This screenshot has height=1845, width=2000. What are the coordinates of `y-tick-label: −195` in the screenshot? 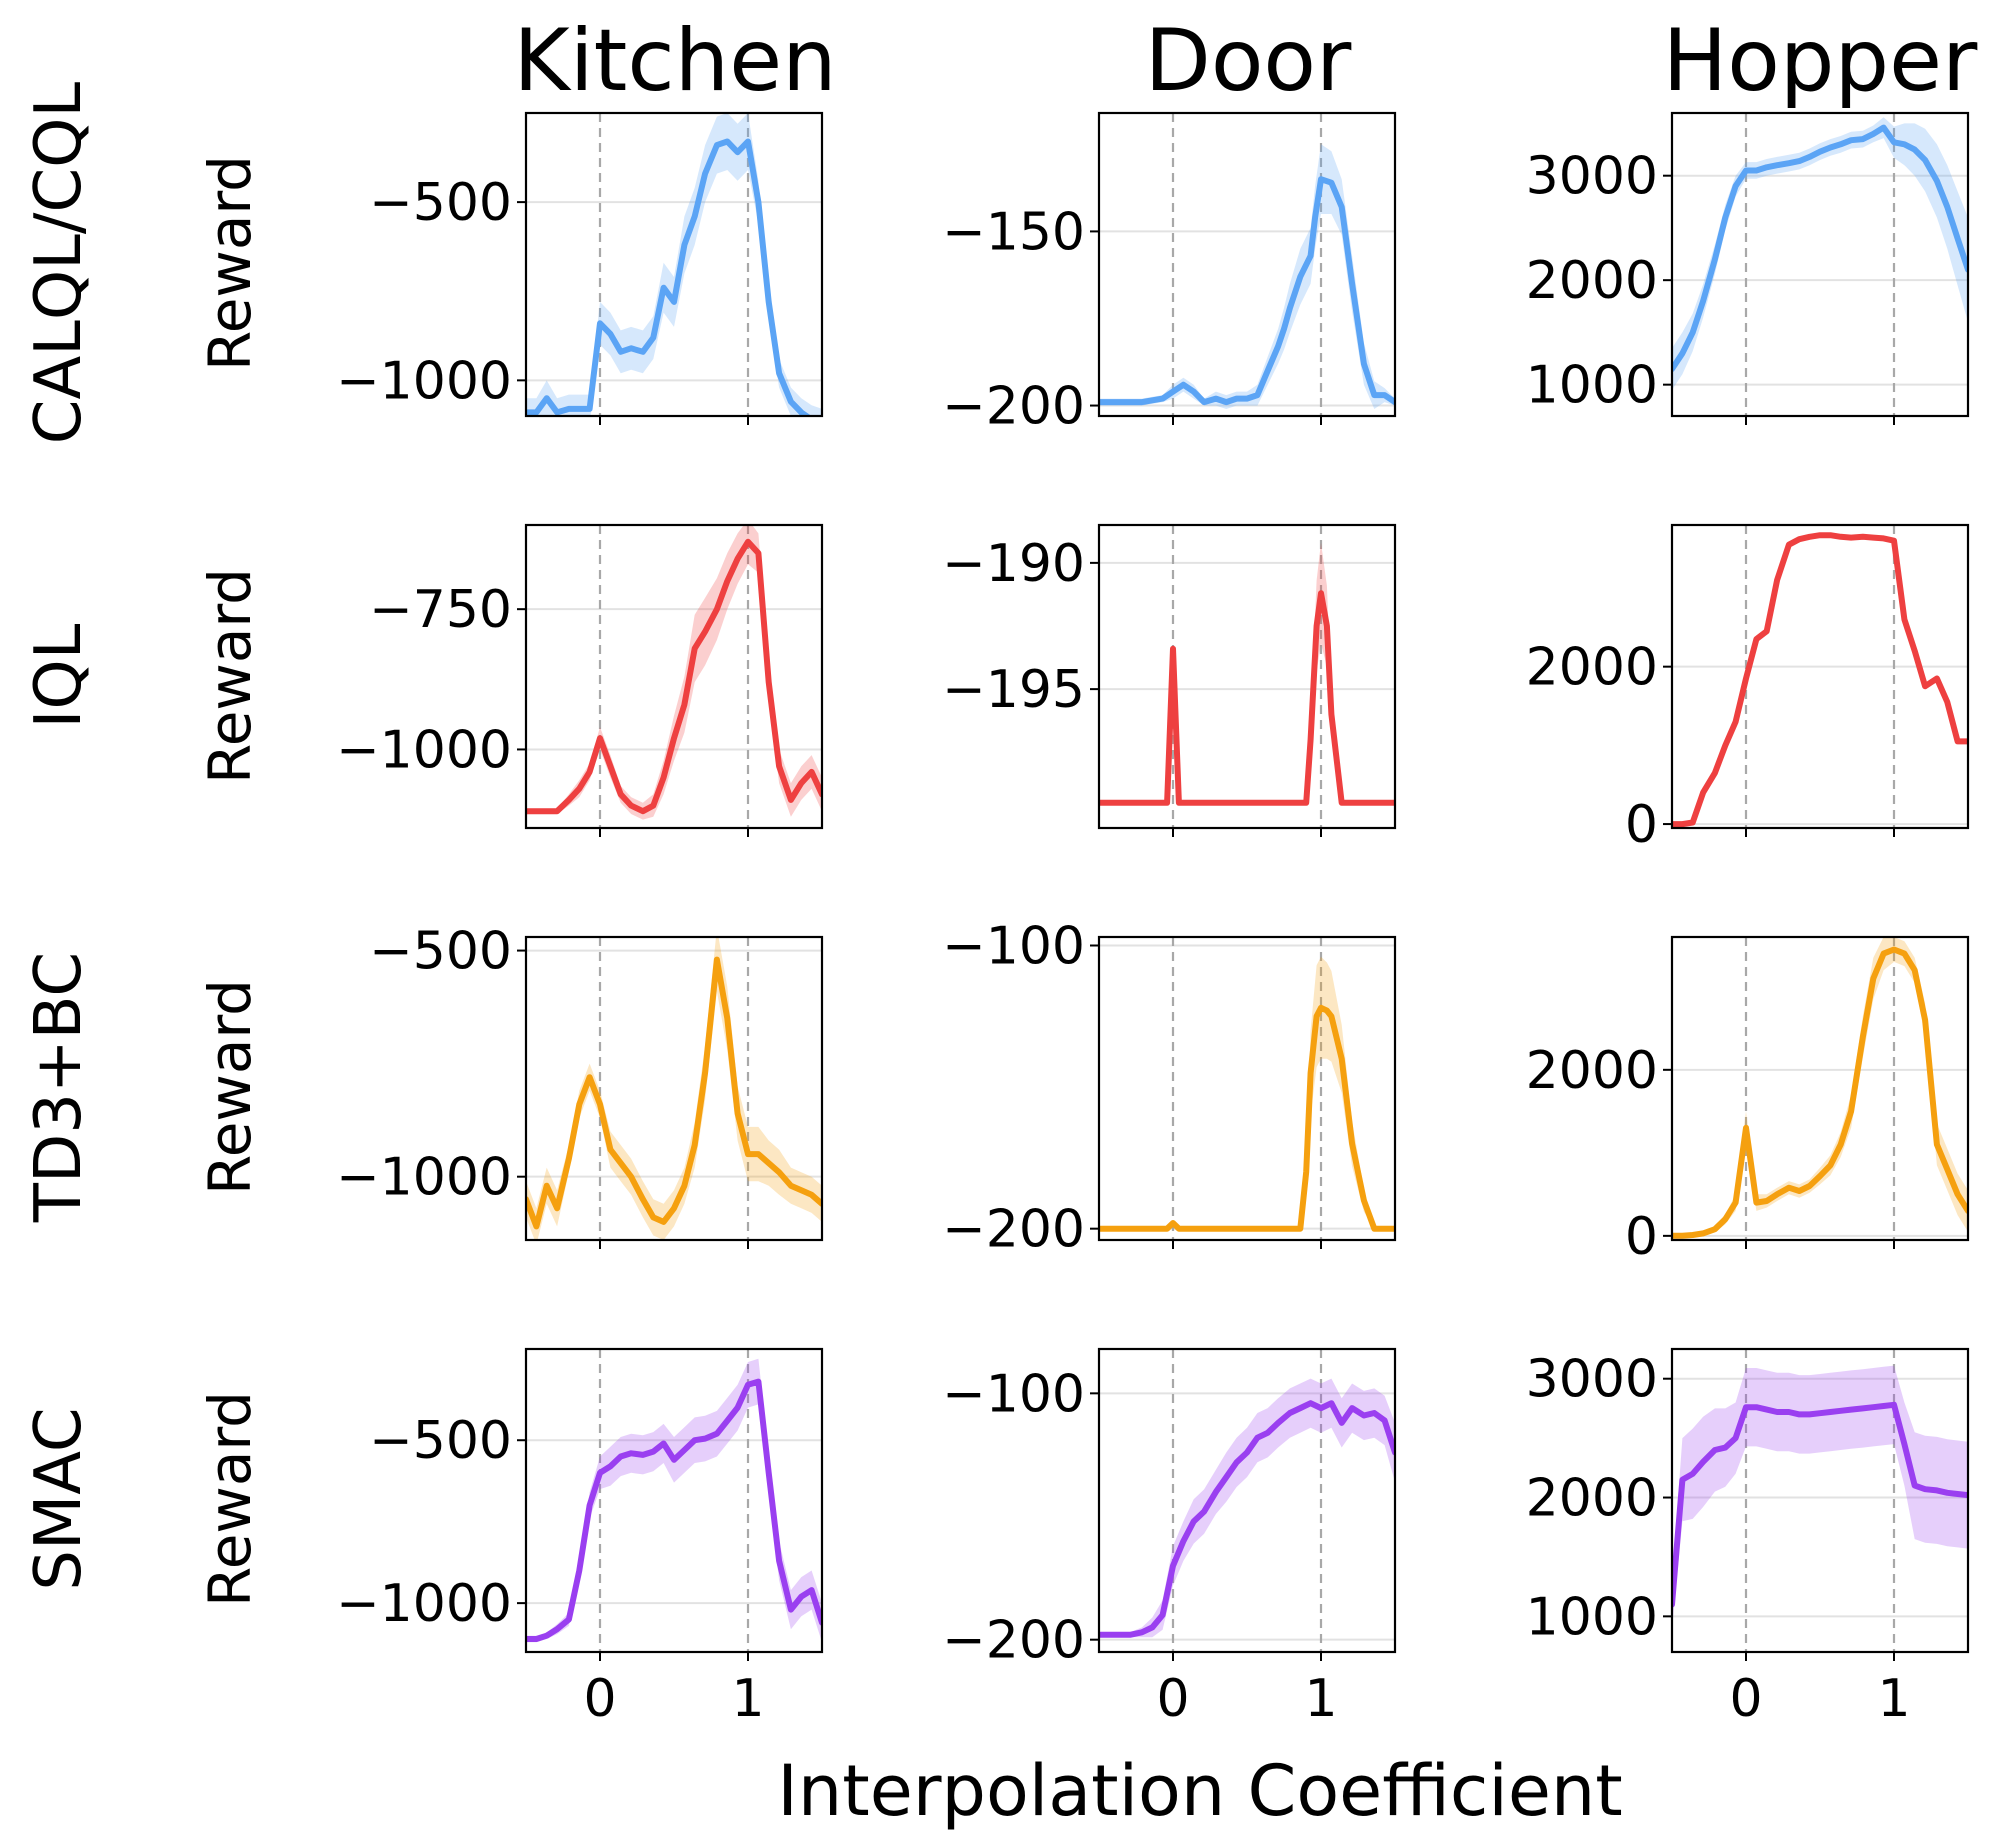 It's located at (1013, 690).